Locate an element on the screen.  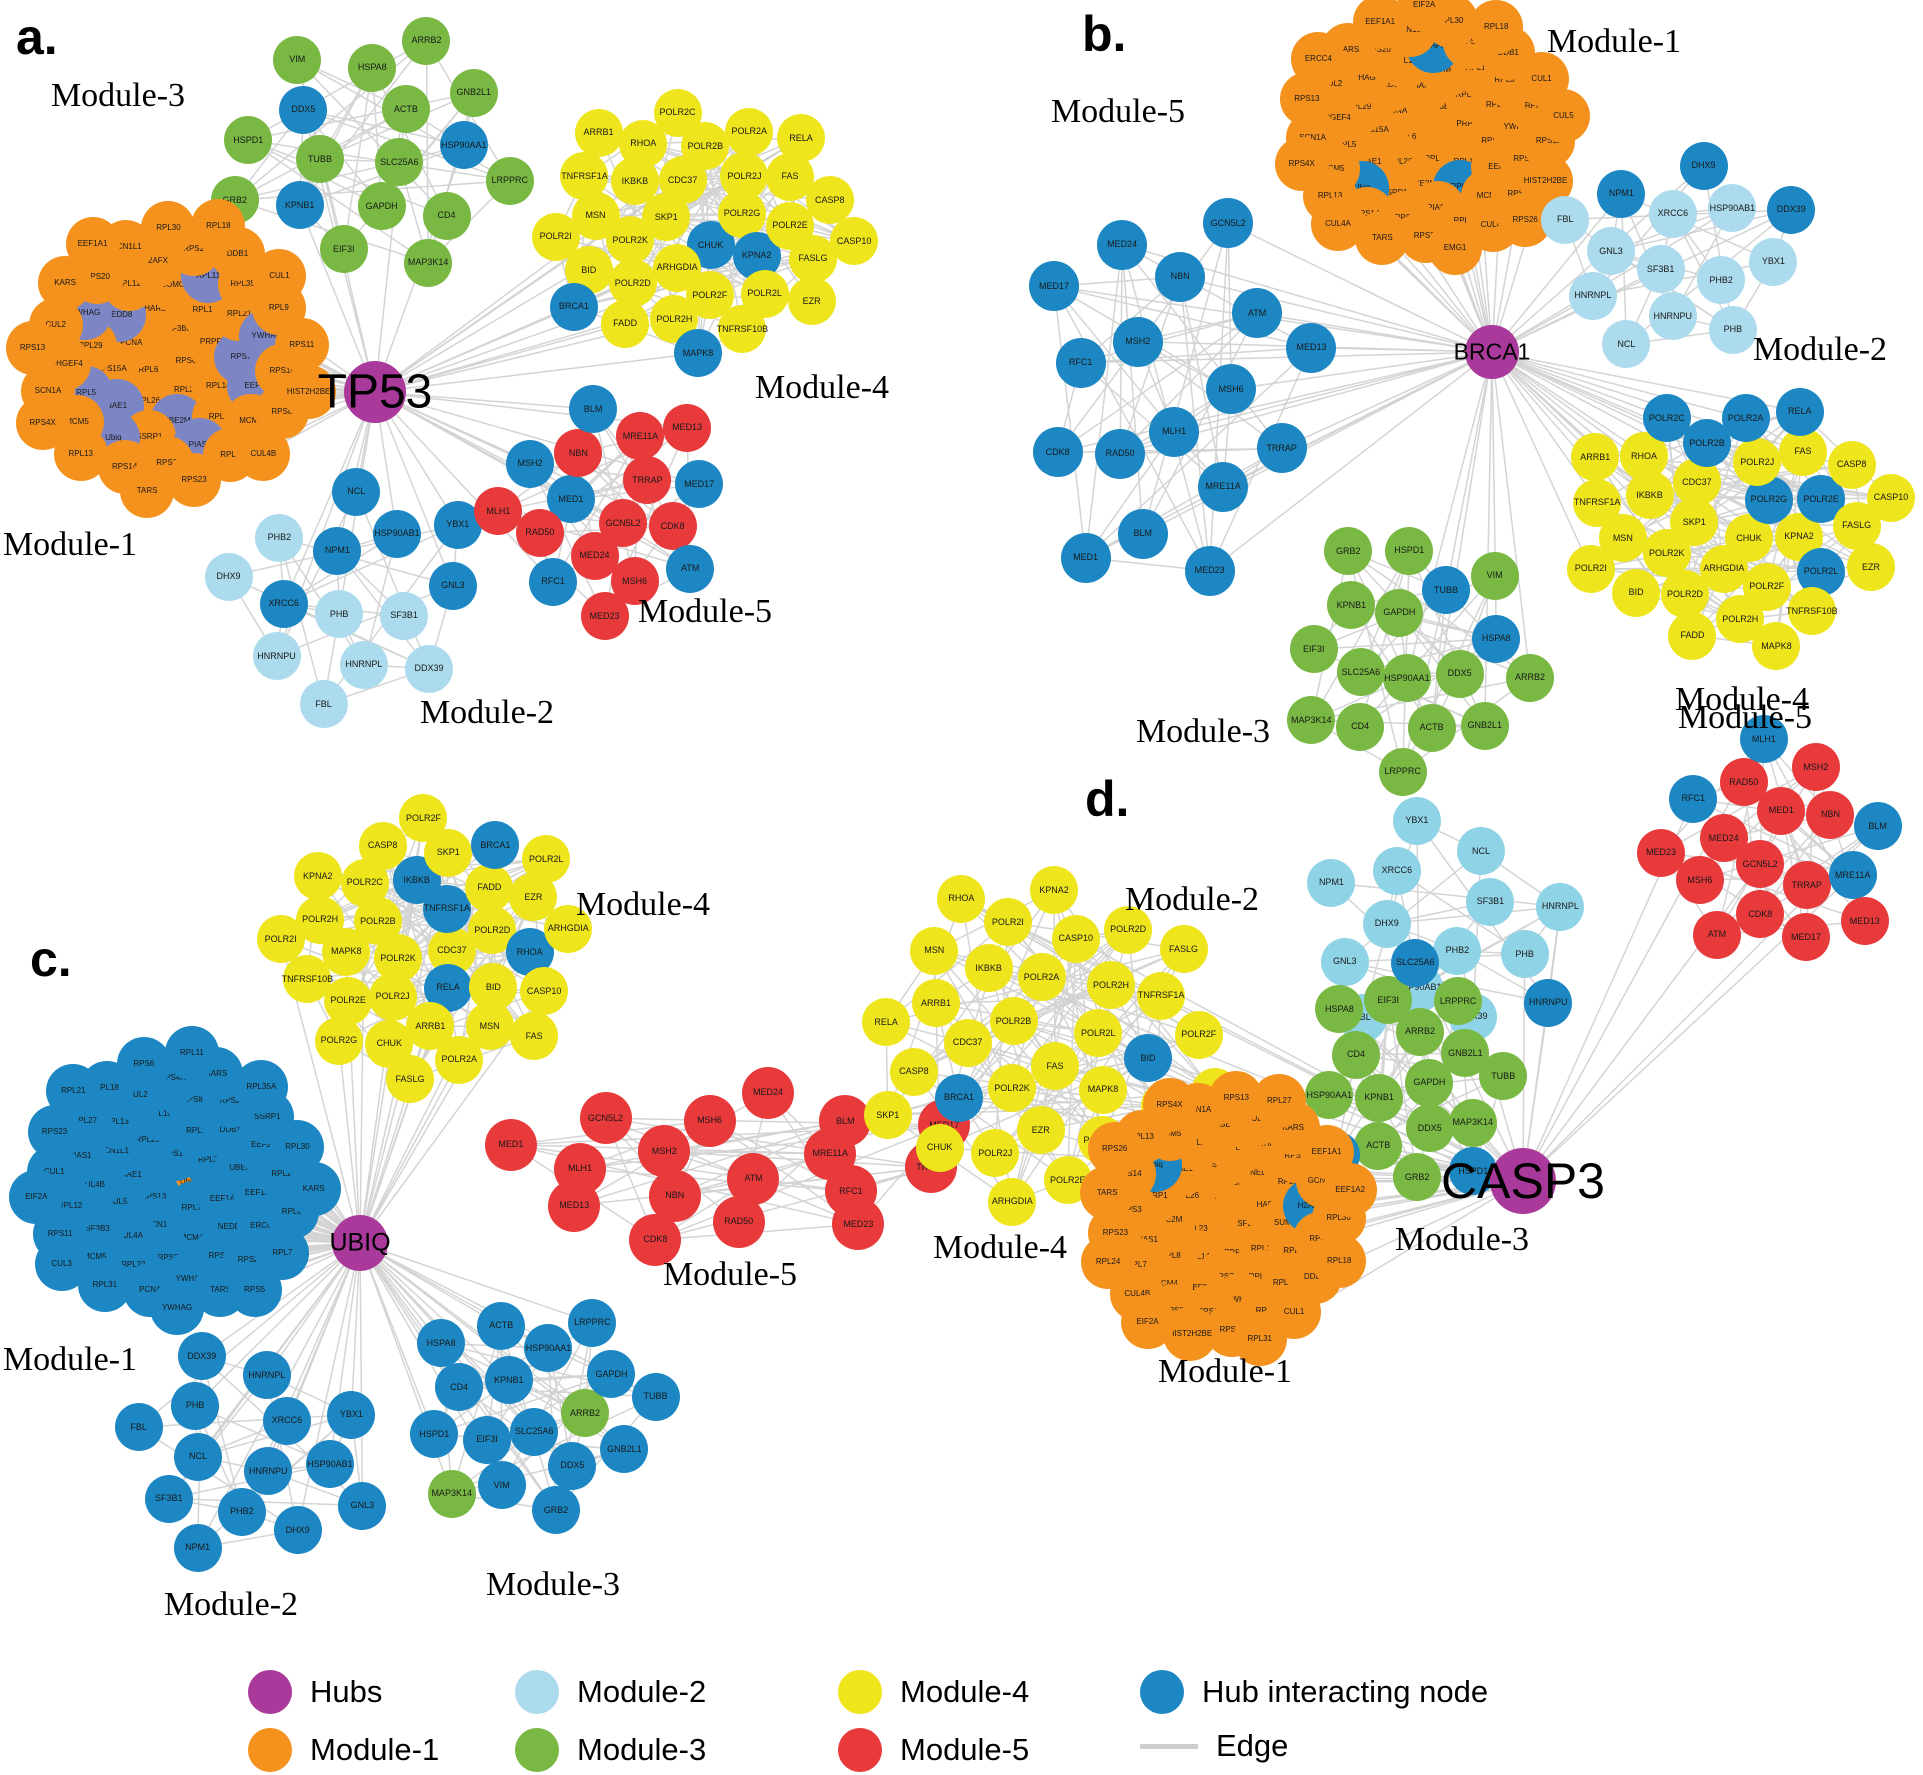
node-label: EEF2 is located at coordinates (1498, 167).